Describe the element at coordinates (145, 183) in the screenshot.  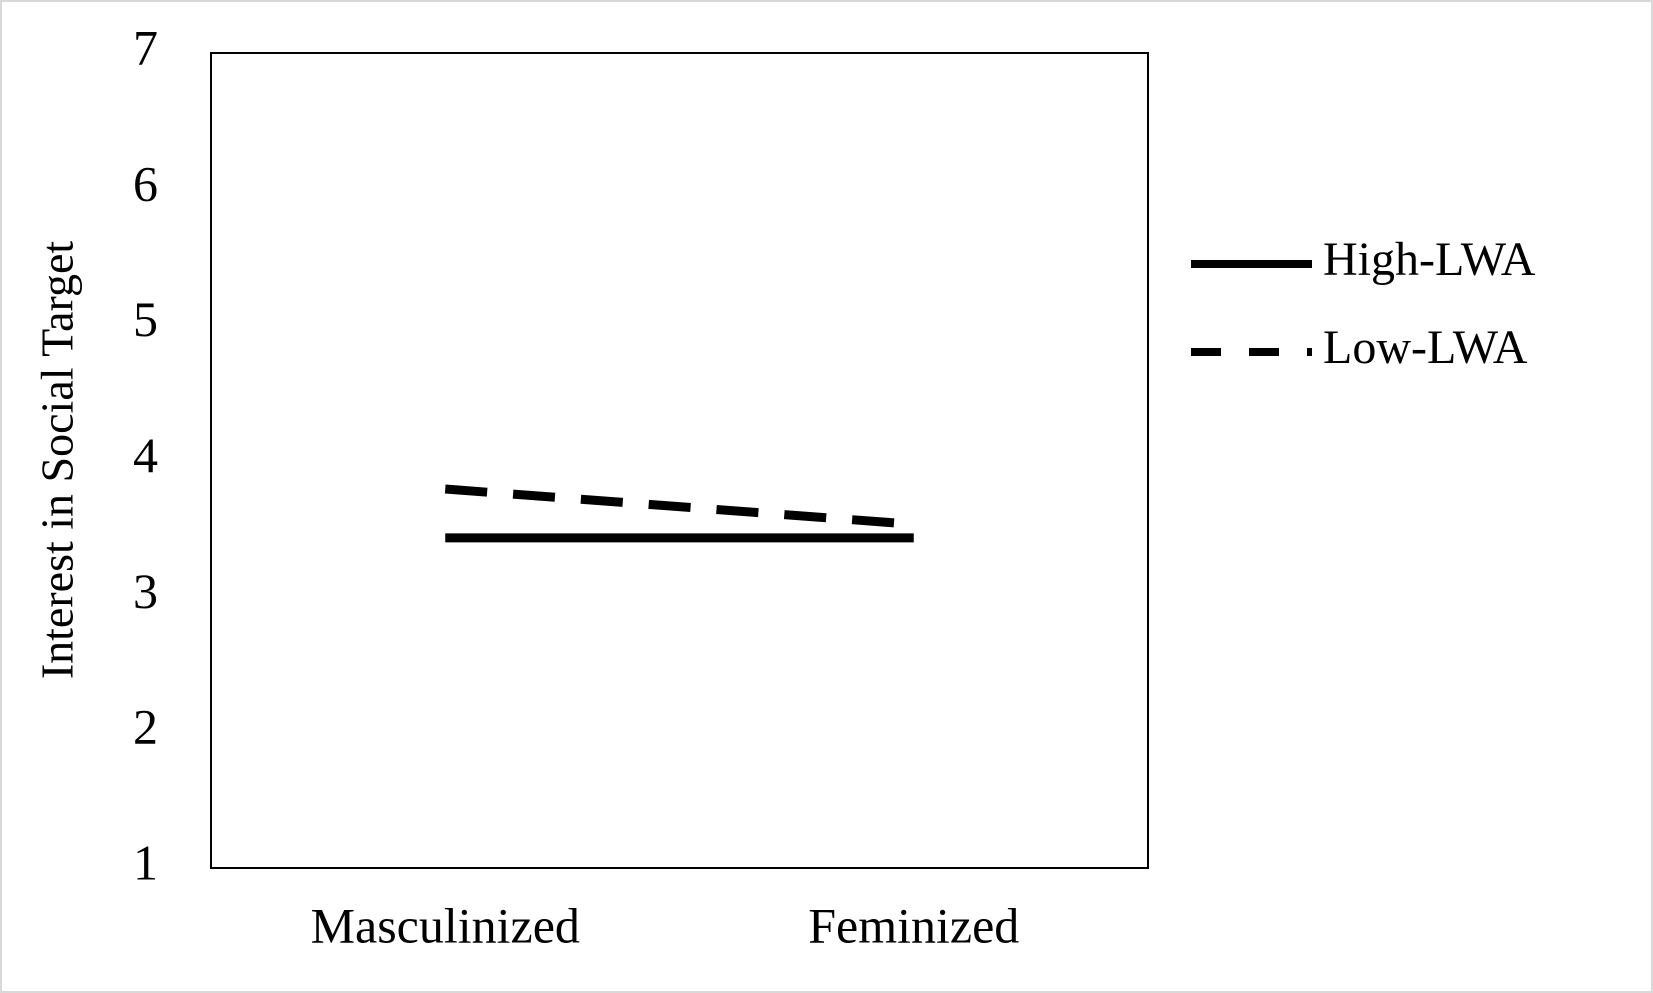
I see `y-tick-label: 6` at that location.